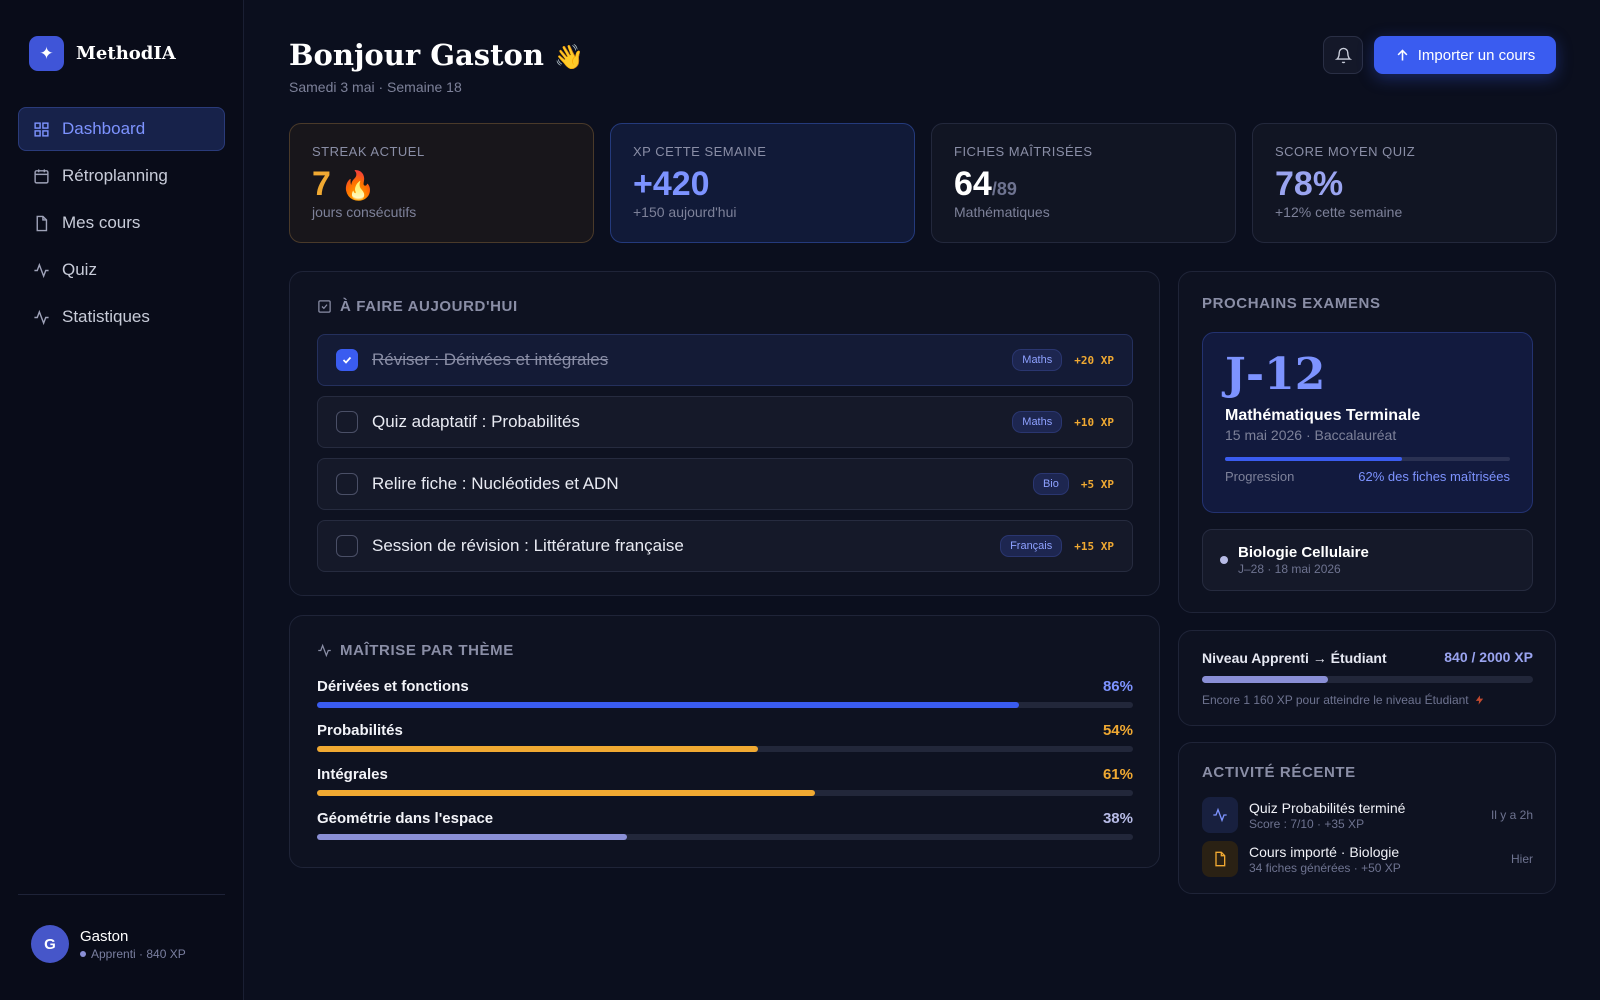  I want to click on sidebar-item-quiz: Quiz, so click(121, 270).